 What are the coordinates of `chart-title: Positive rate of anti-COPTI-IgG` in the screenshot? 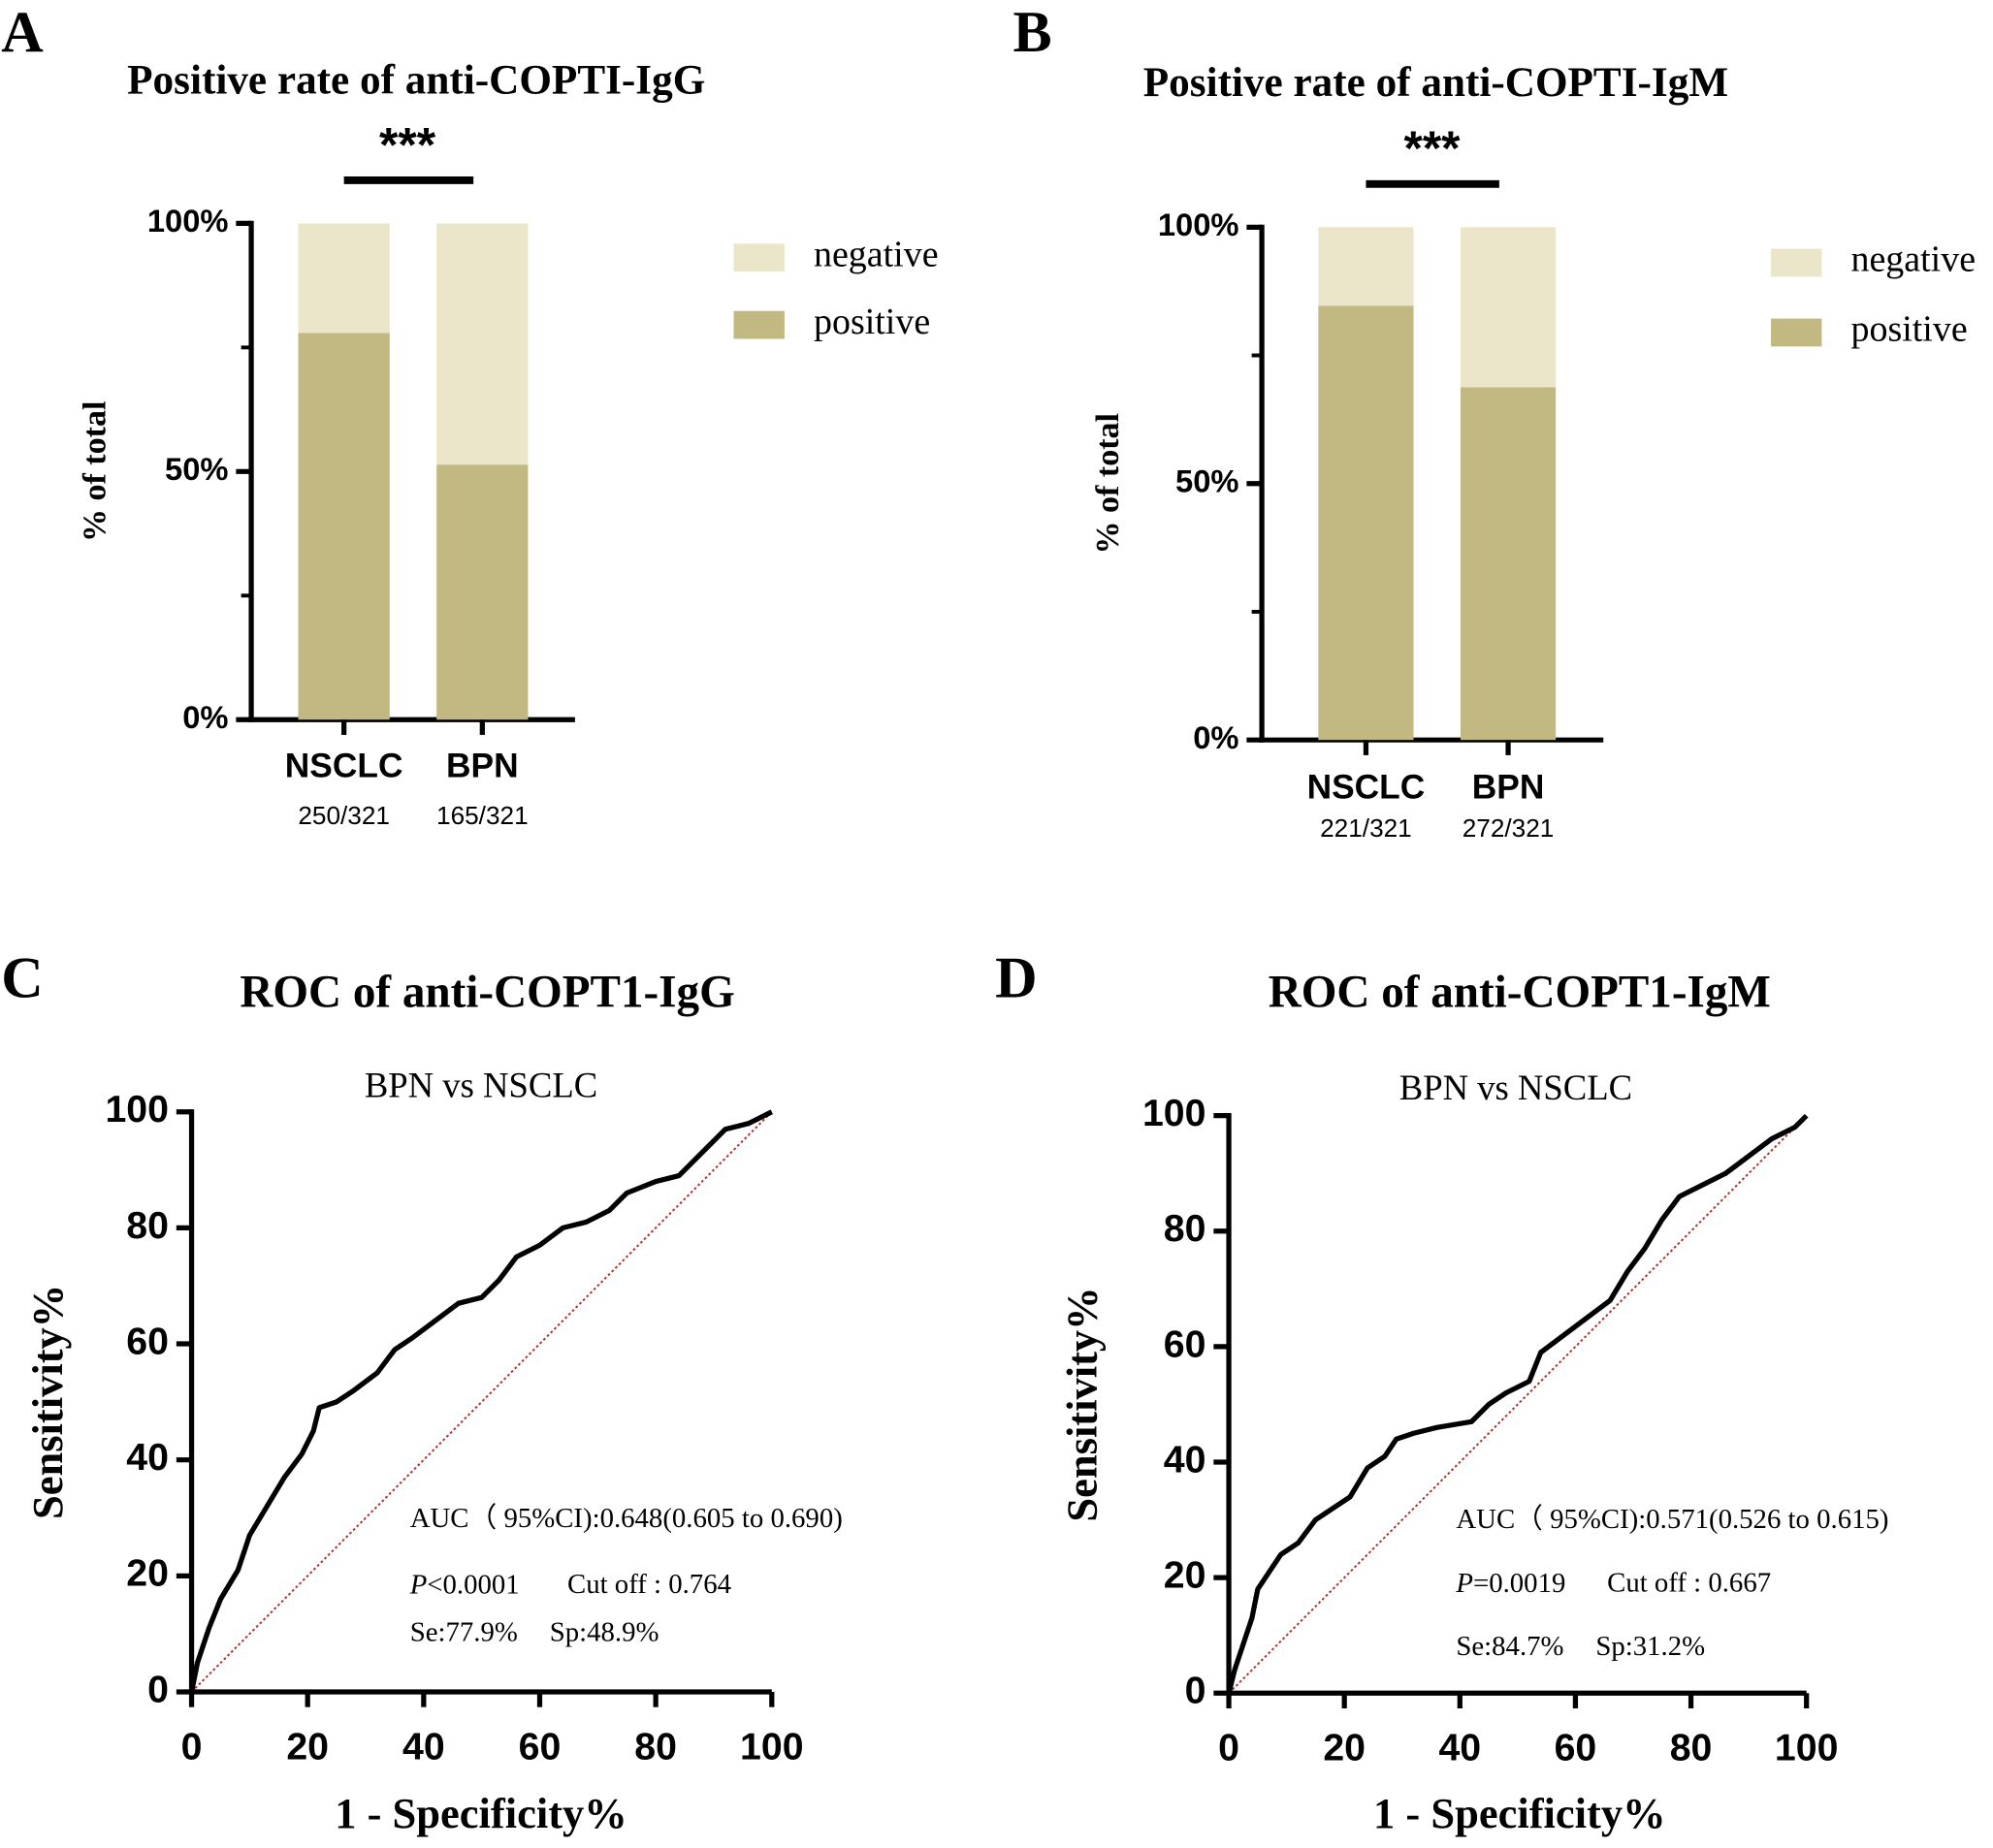 It's located at (416, 80).